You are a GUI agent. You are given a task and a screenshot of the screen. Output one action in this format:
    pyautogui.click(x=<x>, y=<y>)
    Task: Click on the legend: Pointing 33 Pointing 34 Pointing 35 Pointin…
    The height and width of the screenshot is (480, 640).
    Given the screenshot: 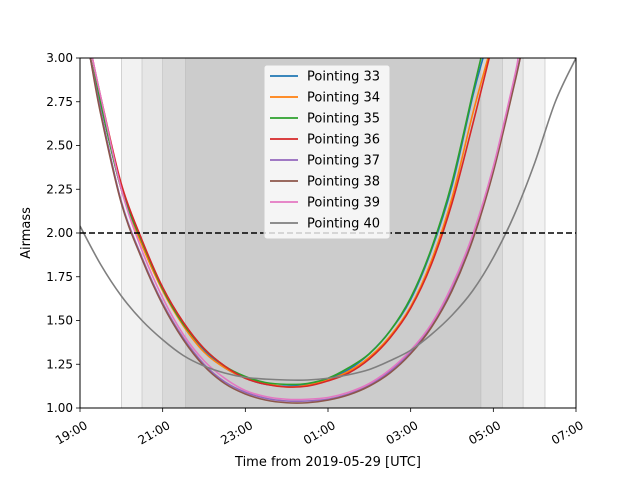 What is the action you would take?
    pyautogui.click(x=327, y=152)
    